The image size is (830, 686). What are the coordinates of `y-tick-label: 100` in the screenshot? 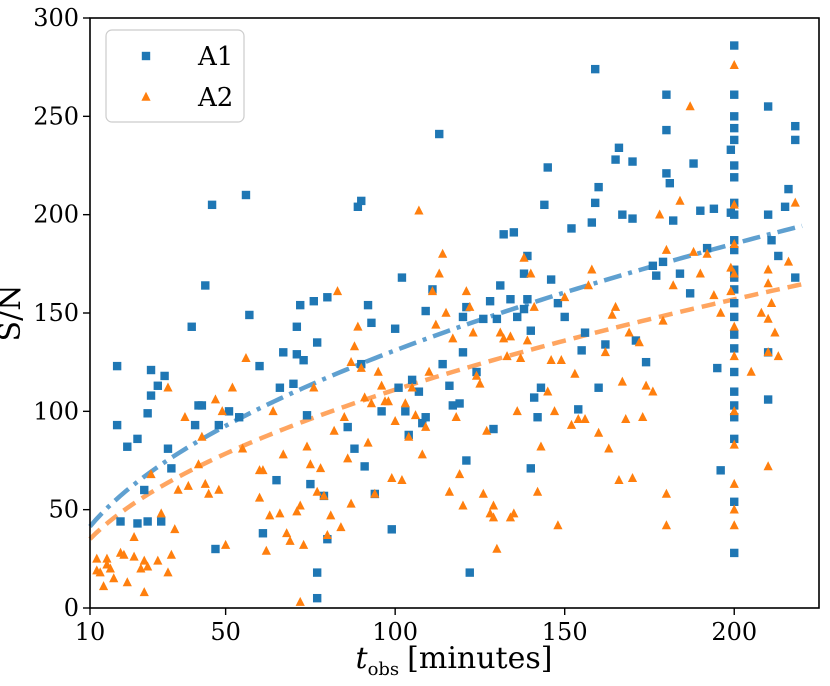 It's located at (56, 411).